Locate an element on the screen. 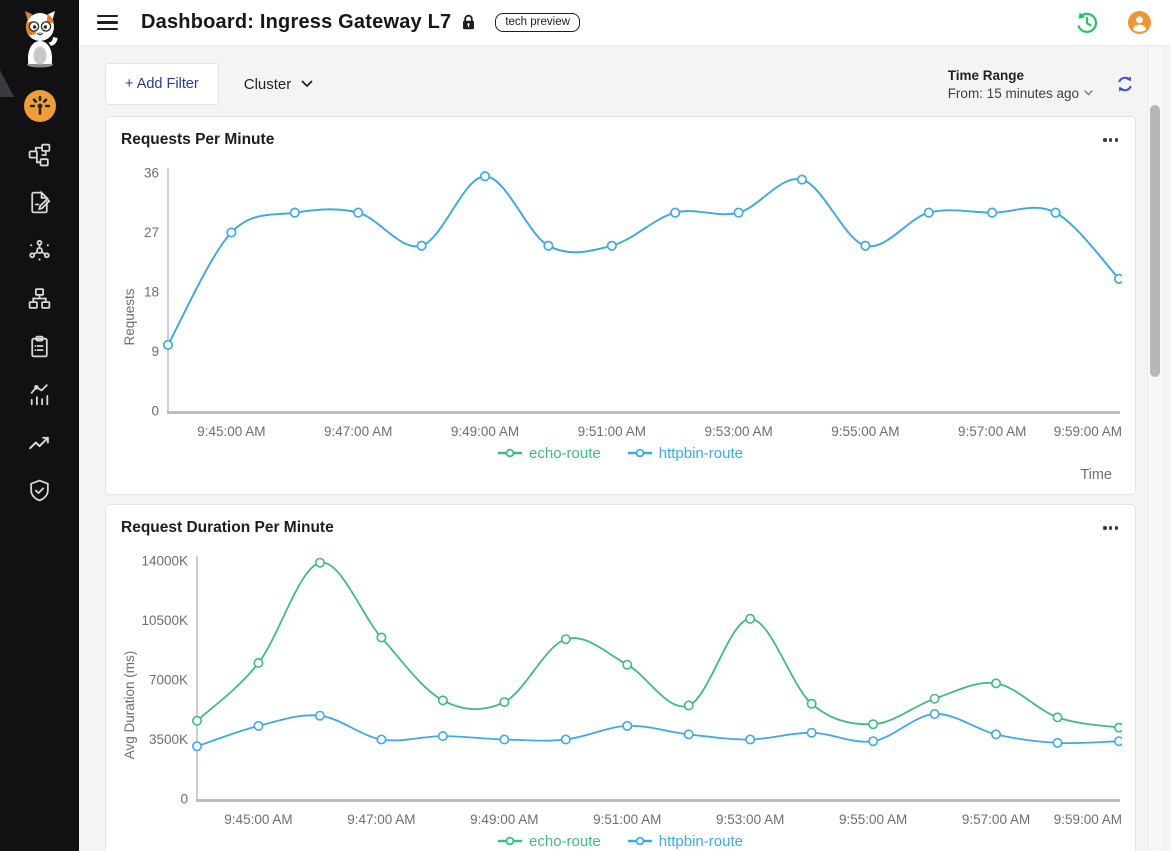  chart-title: Requests Per Minute is located at coordinates (198, 139).